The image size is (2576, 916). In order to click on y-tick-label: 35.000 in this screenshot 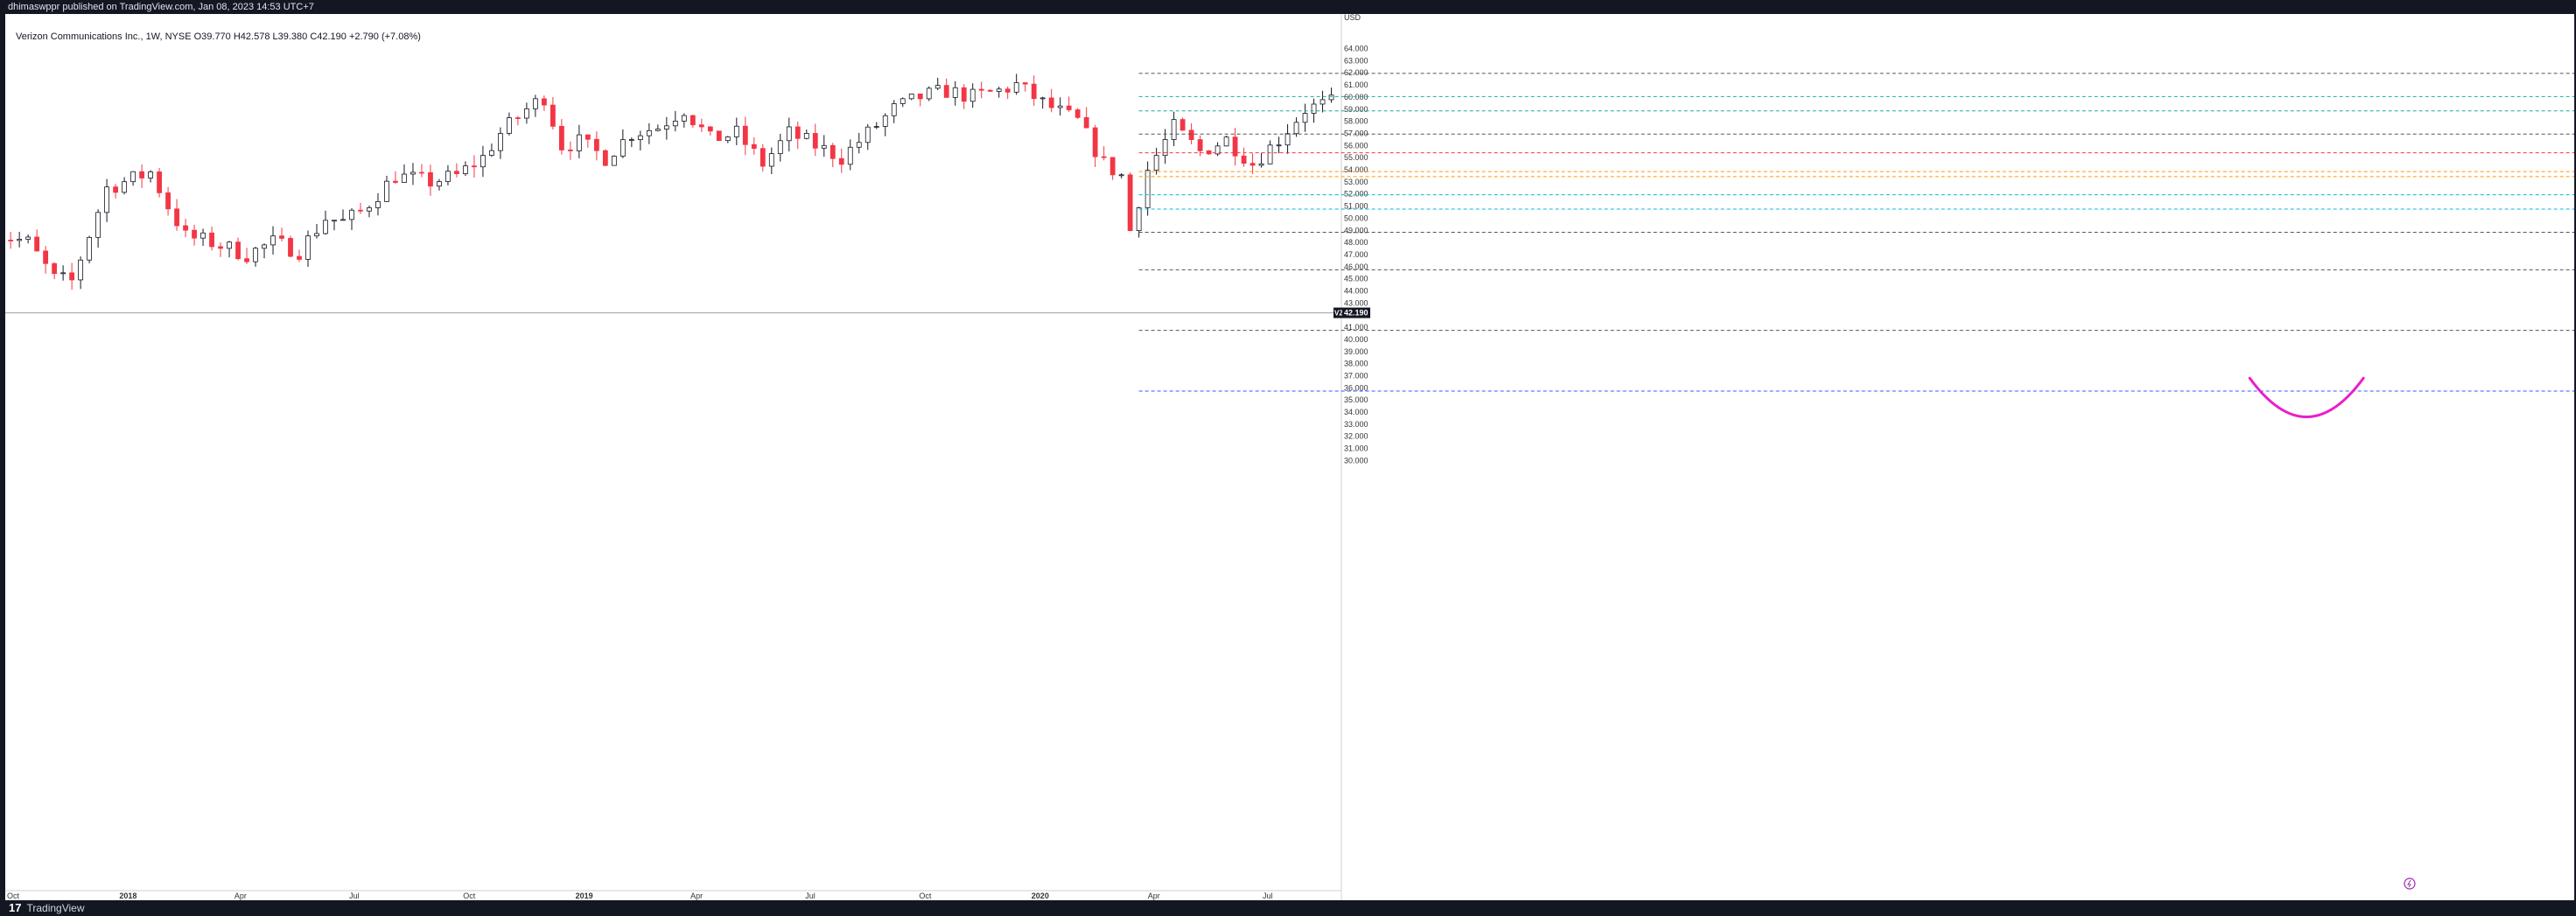, I will do `click(1356, 399)`.